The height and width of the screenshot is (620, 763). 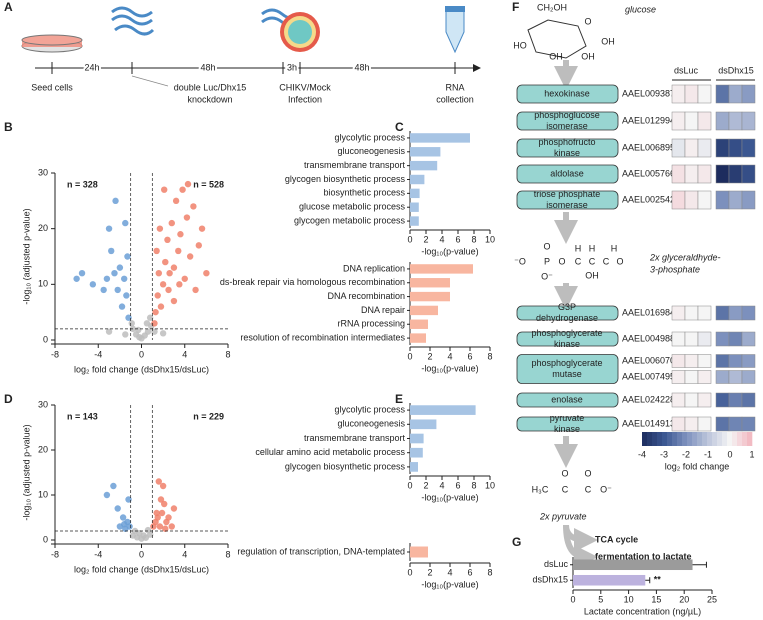 I want to click on atom-label: O, so click(x=561, y=261).